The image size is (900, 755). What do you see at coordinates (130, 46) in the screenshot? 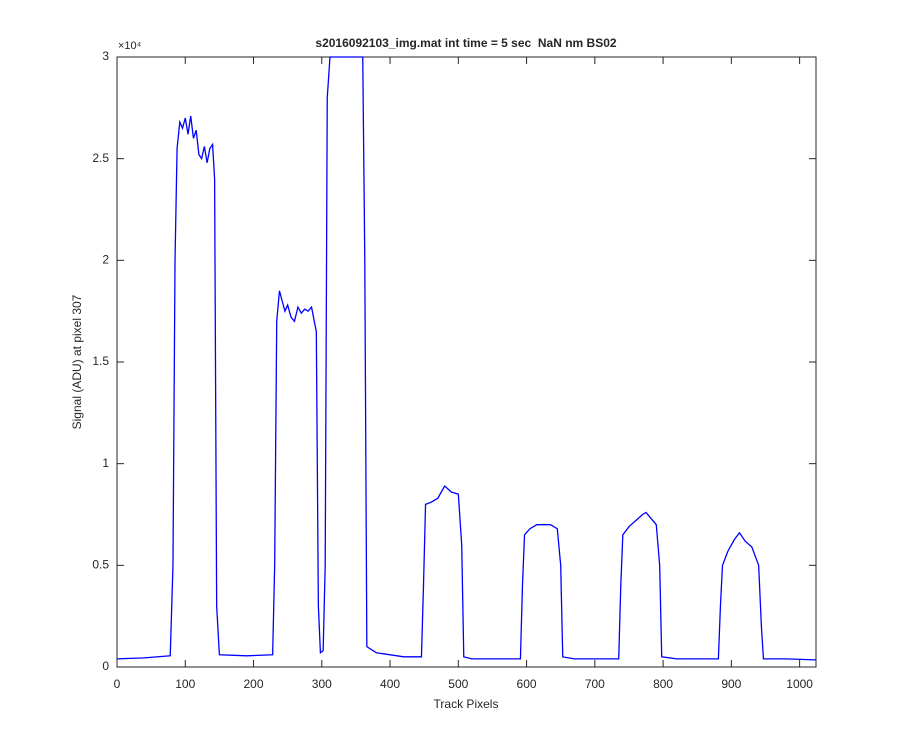
I see `y-exponent-label: ×10⁴` at bounding box center [130, 46].